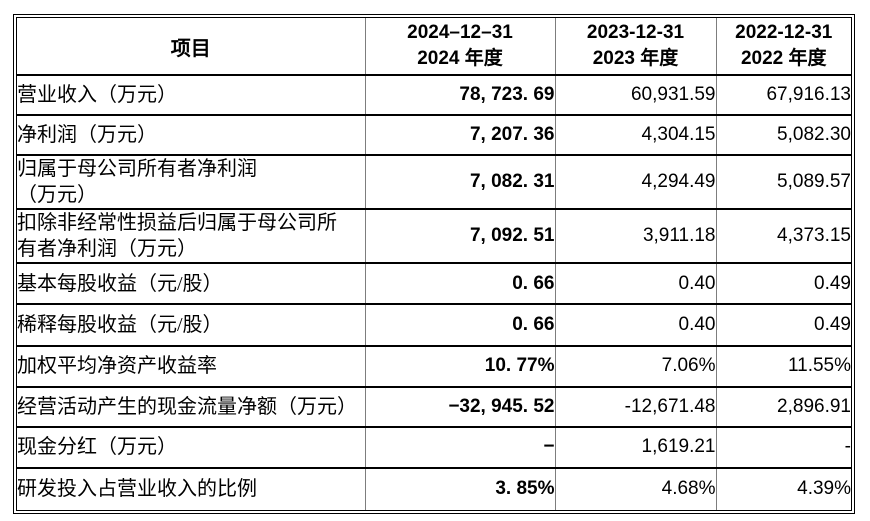 This screenshot has height=521, width=870. What do you see at coordinates (191, 446) in the screenshot?
I see `row-label: 现金分红（万元）` at bounding box center [191, 446].